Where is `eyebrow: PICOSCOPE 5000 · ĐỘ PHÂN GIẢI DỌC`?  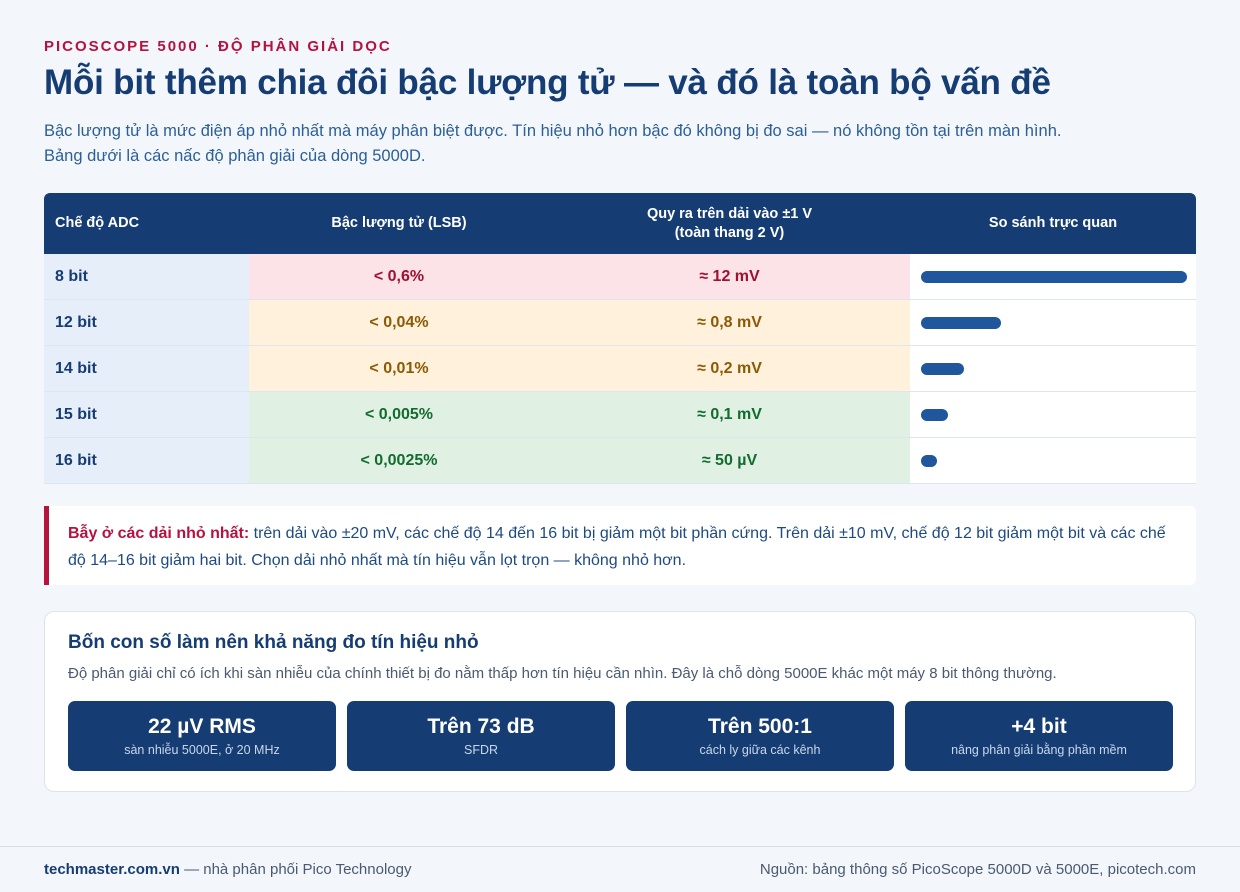 eyebrow: PICOSCOPE 5000 · ĐỘ PHÂN GIẢI DỌC is located at coordinates (218, 46).